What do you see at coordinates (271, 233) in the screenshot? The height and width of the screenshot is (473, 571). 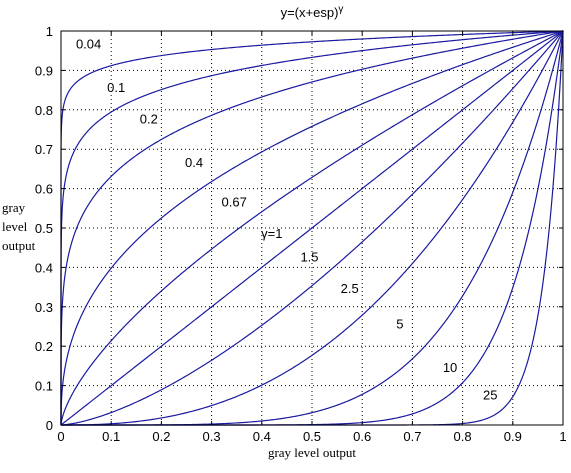 I see `curve-label: γ=1` at bounding box center [271, 233].